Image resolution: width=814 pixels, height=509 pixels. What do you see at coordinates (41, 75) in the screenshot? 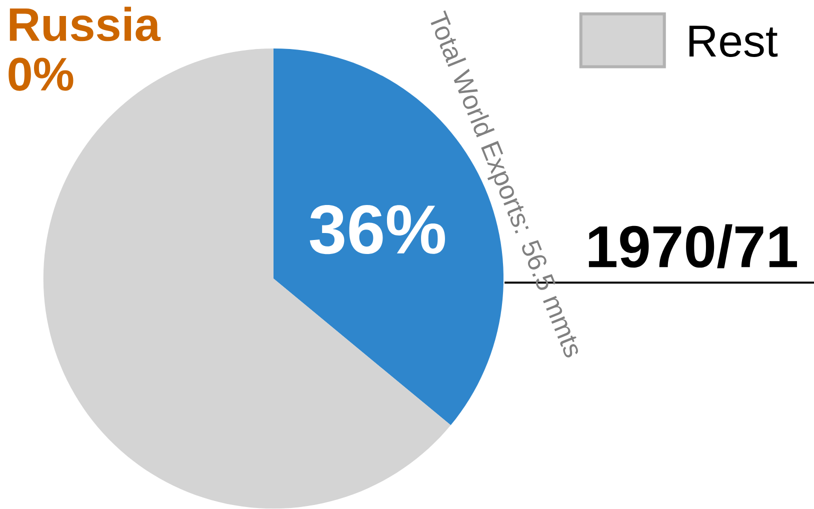
I see `text: 0%` at bounding box center [41, 75].